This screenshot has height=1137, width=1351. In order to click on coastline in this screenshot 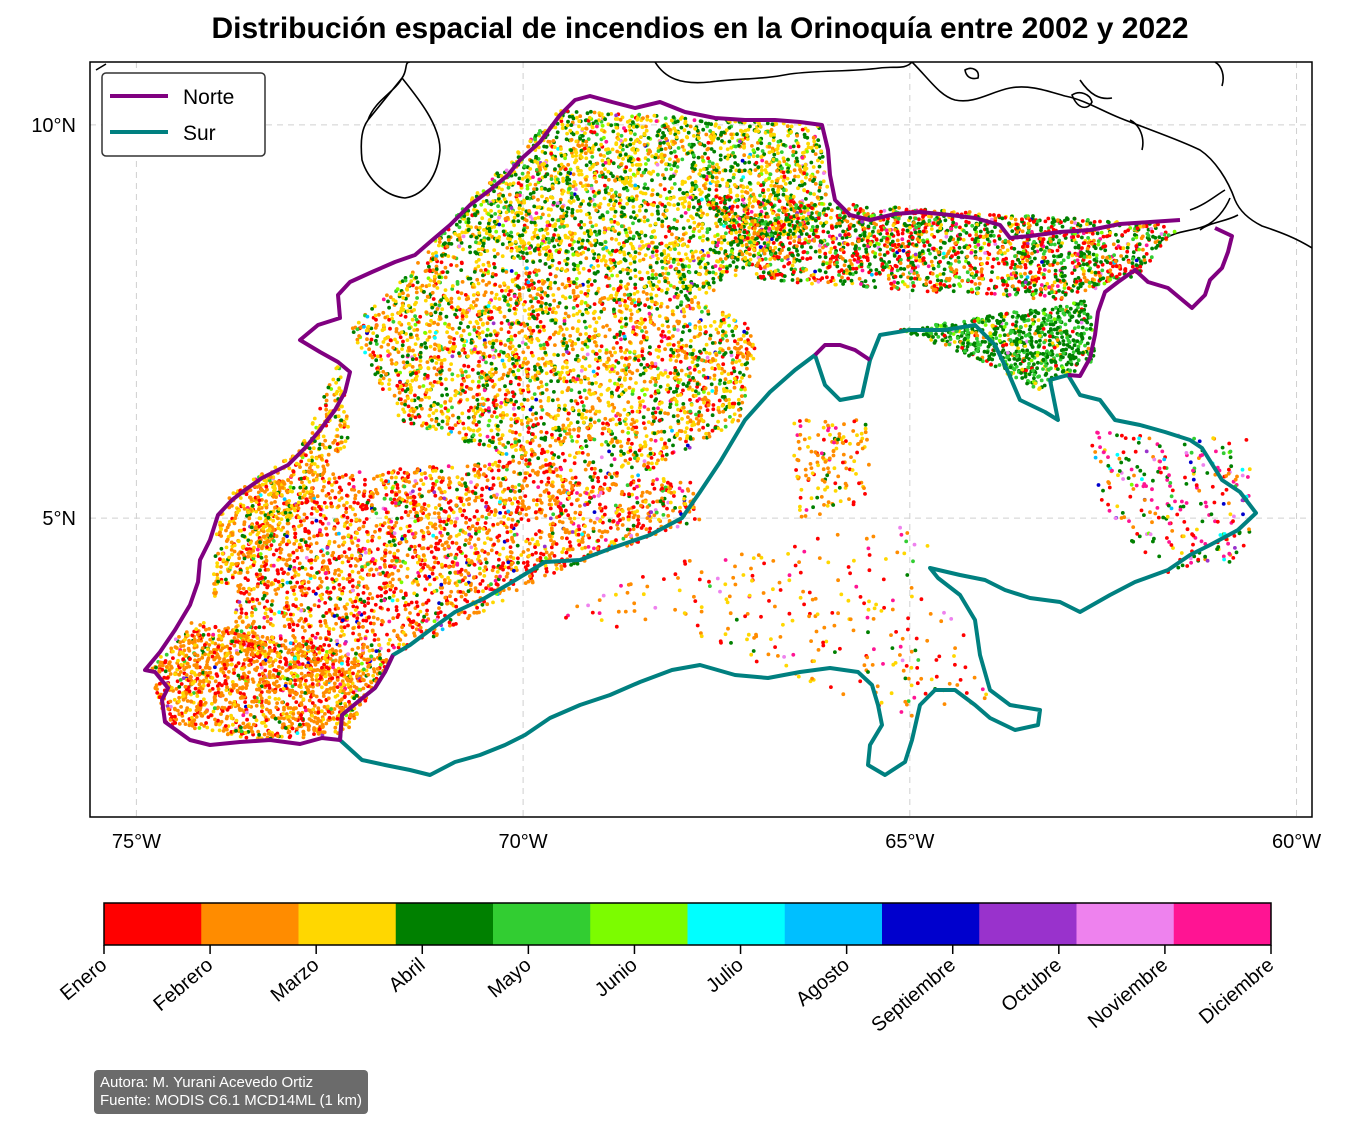, I will do `click(703, 155)`.